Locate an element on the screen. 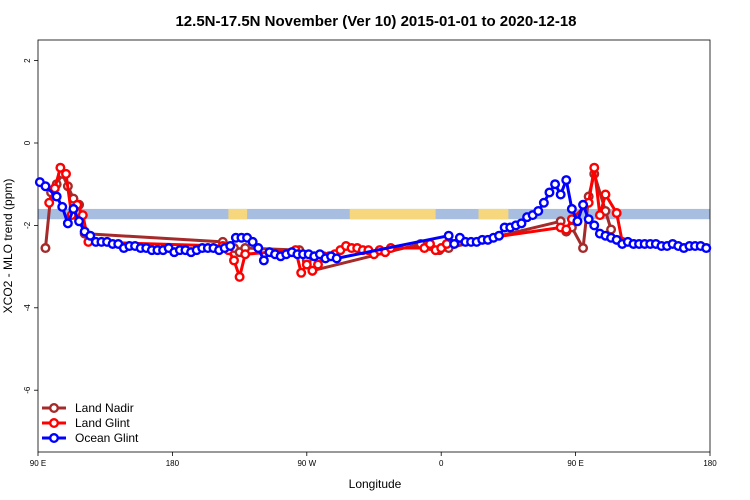 The width and height of the screenshot is (750, 500). legend-marker-land-nadir is located at coordinates (54, 408).